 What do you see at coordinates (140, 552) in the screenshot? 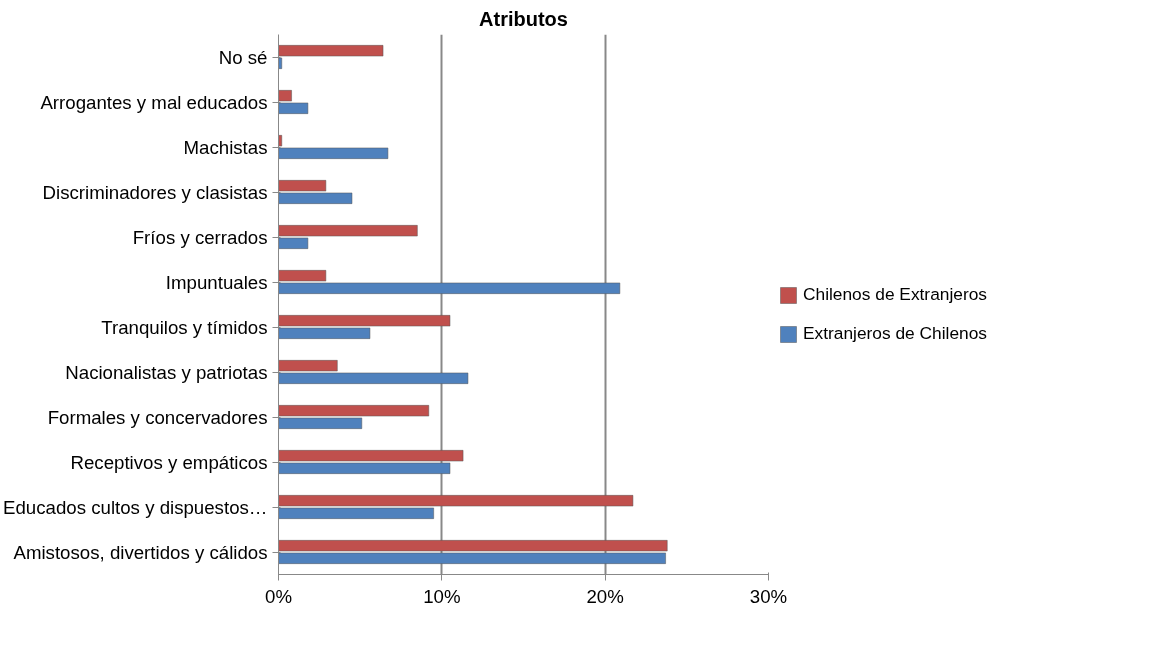
I see `y-tick-label: Amistosos, divertidos y cálidos` at bounding box center [140, 552].